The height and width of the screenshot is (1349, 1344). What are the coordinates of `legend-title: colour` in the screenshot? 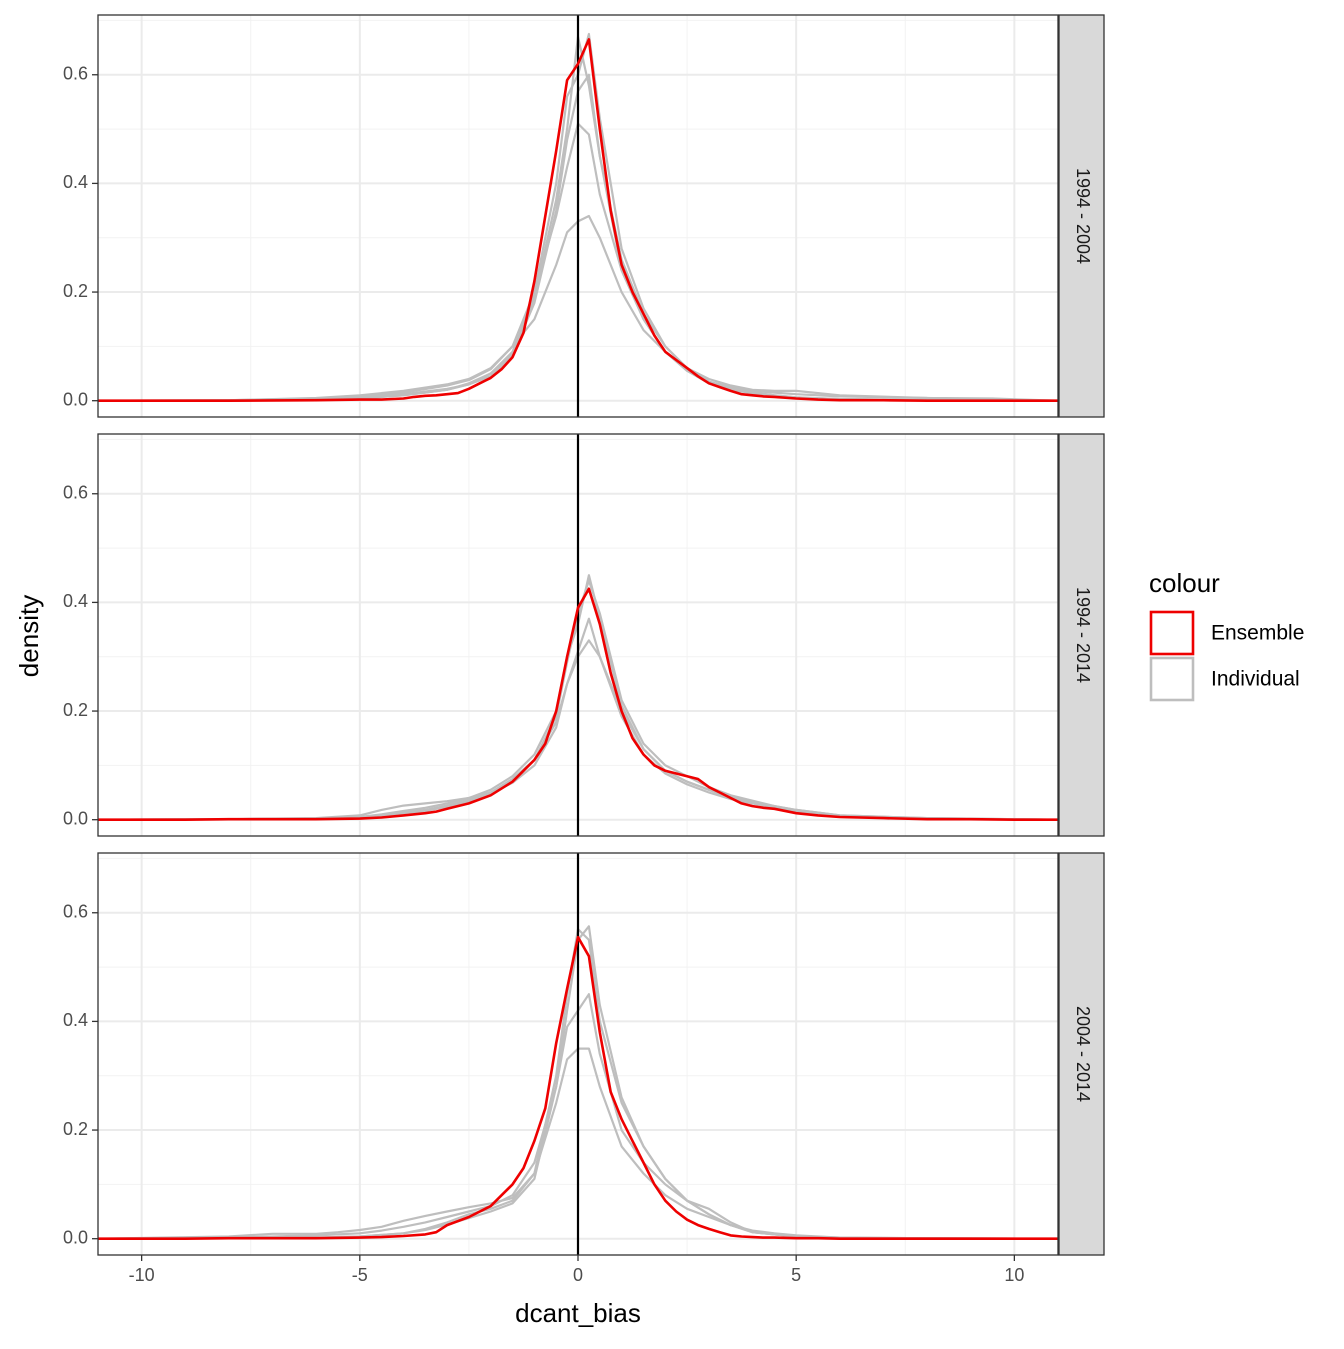 It's located at (1184, 583).